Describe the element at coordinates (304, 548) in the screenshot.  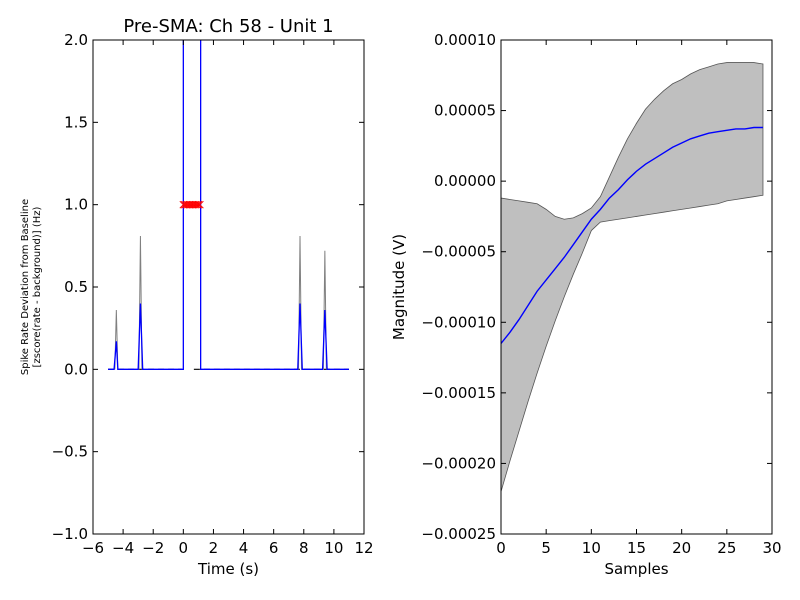
I see `x-tick-label: 8` at that location.